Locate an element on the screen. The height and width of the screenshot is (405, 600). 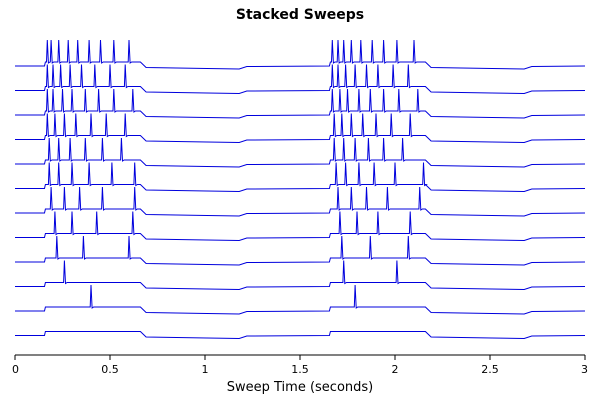
x-tick-label: 0.5 is located at coordinates (110, 369).